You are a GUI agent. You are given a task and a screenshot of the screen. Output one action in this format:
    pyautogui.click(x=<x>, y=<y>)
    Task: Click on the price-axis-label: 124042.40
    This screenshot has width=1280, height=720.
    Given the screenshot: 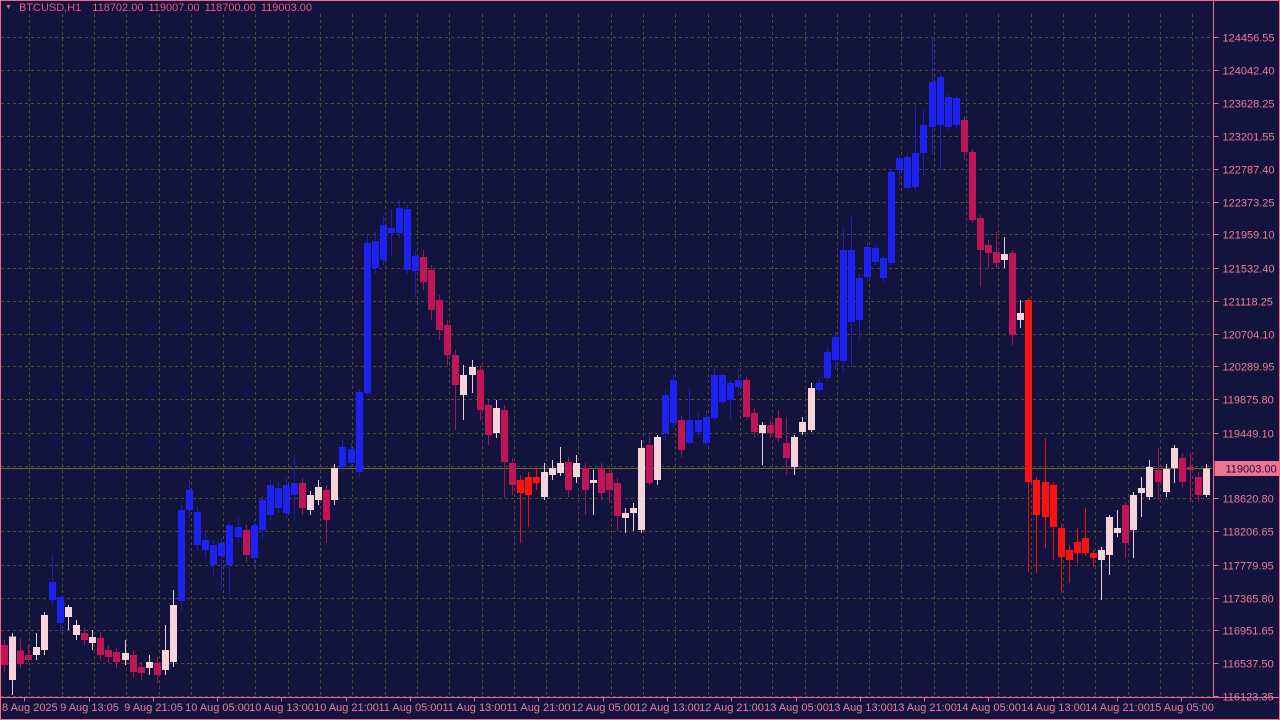 What is the action you would take?
    pyautogui.click(x=1249, y=72)
    